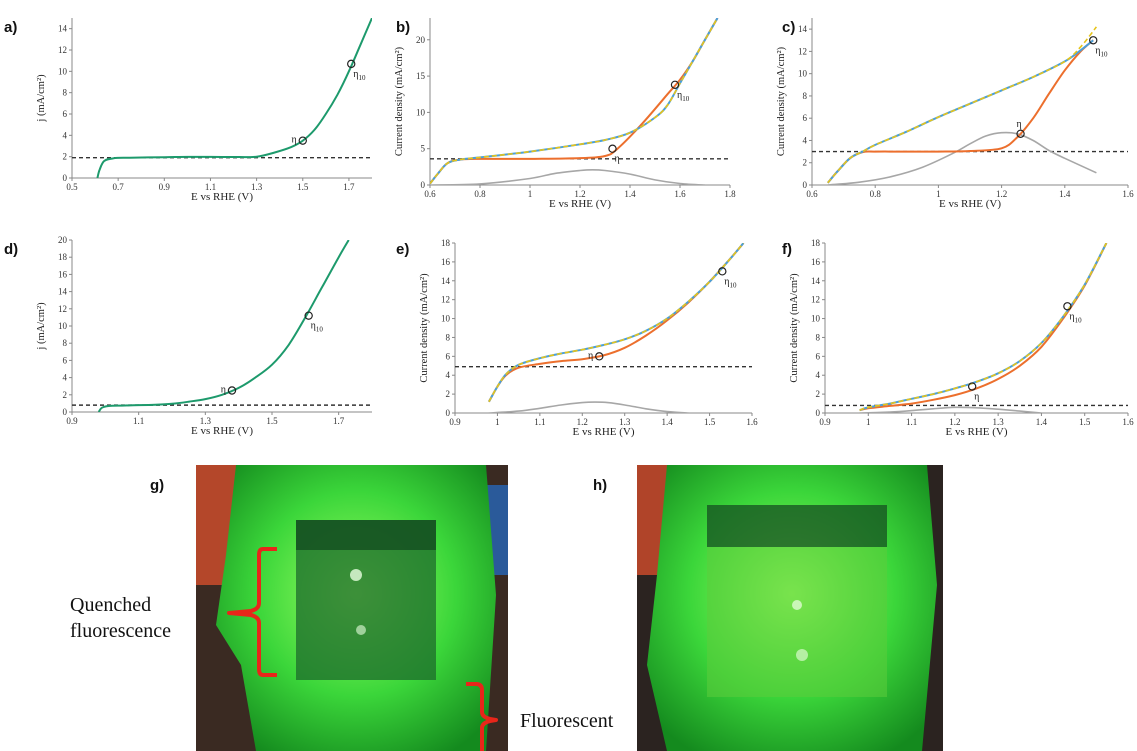 The image size is (1137, 751). What do you see at coordinates (41, 326) in the screenshot?
I see `y-axis-label: j (mA/cm²)` at bounding box center [41, 326].